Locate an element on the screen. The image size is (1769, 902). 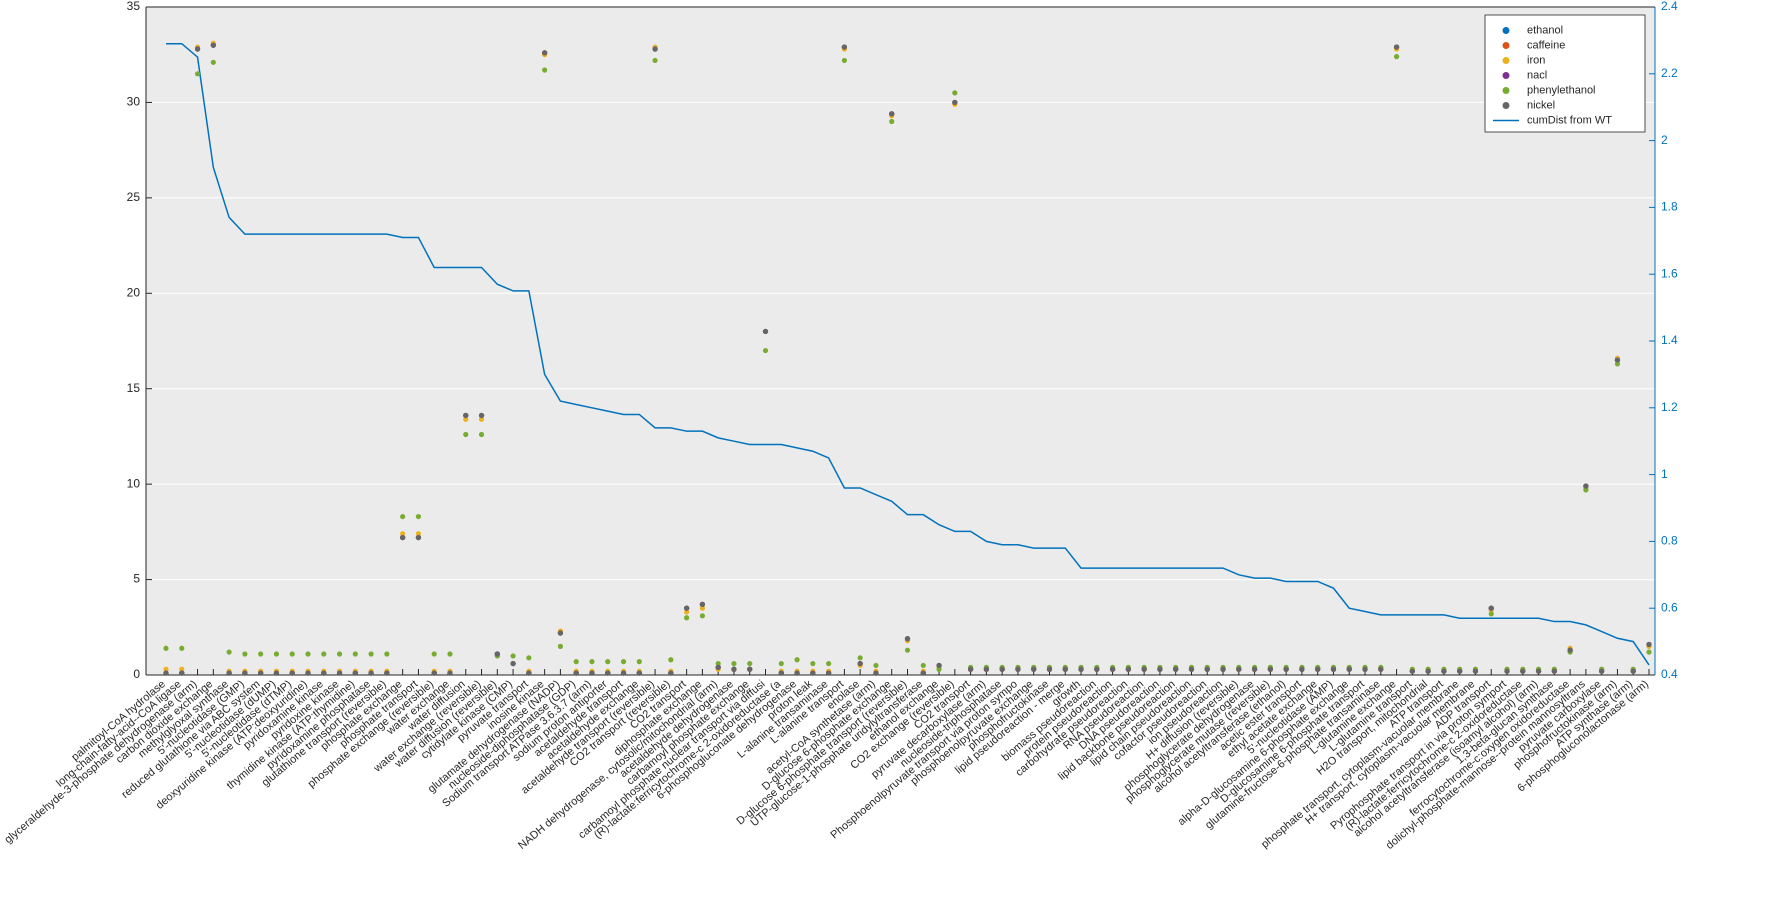
y2-tick-label: 0.6 is located at coordinates (1669, 607).